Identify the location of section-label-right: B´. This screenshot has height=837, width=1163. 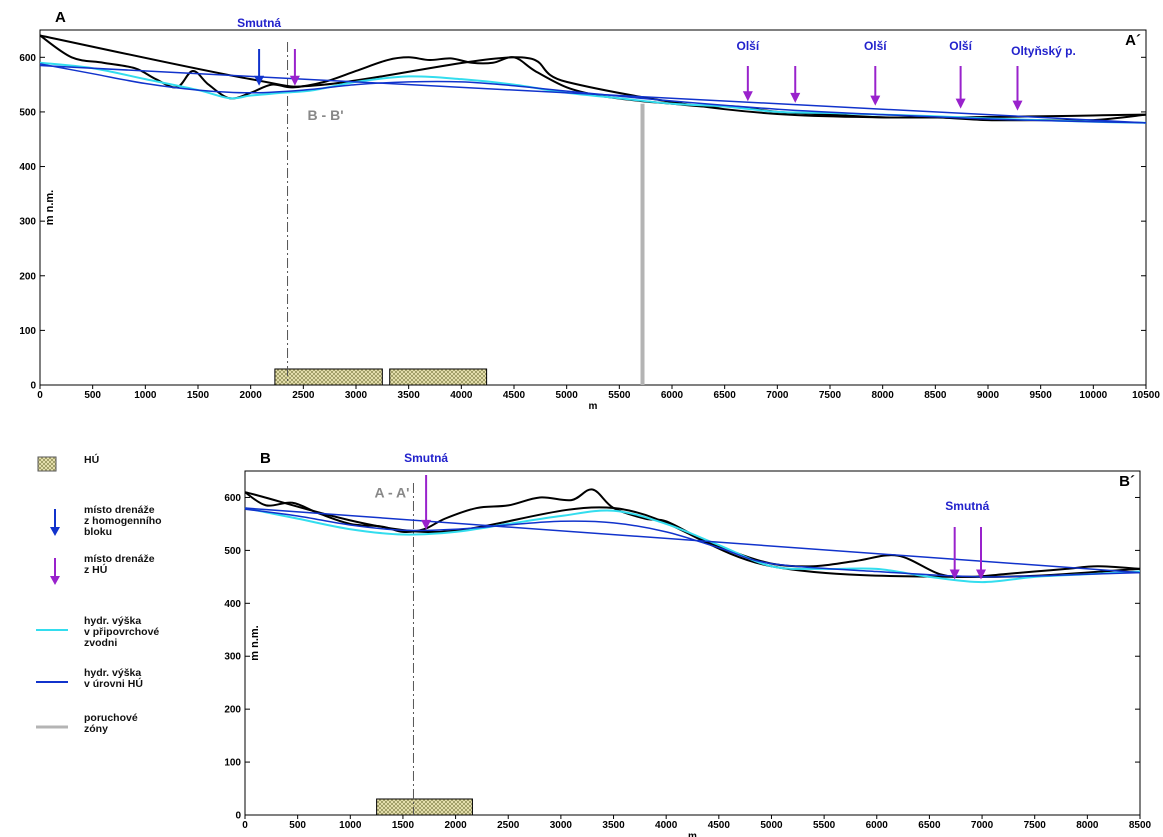
(1127, 481).